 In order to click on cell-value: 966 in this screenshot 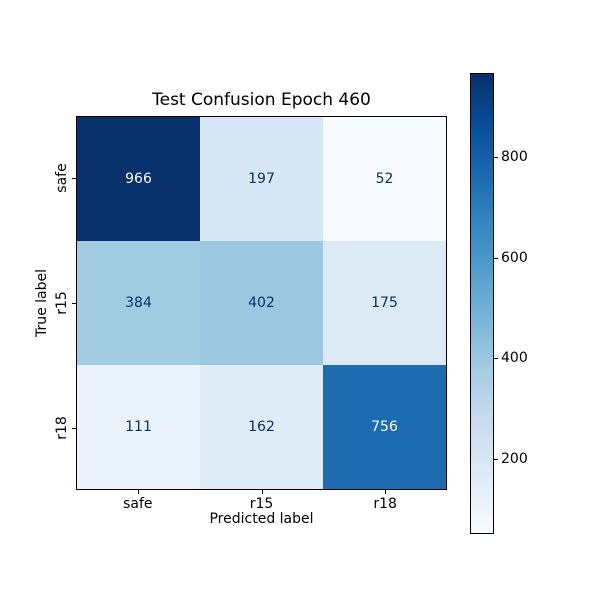, I will do `click(138, 179)`.